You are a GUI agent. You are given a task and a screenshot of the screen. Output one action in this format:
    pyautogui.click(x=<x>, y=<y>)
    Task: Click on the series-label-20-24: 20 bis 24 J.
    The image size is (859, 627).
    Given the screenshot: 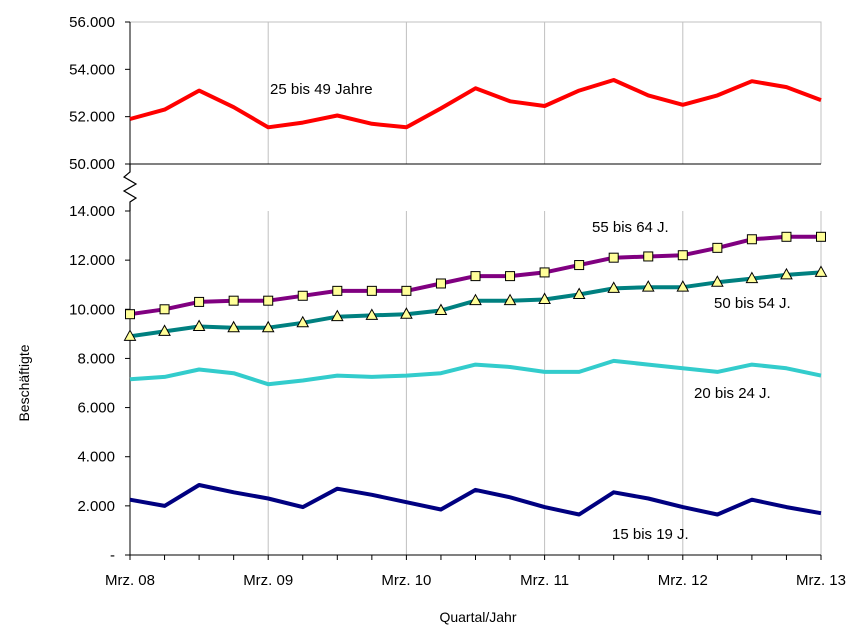 What is the action you would take?
    pyautogui.click(x=732, y=393)
    